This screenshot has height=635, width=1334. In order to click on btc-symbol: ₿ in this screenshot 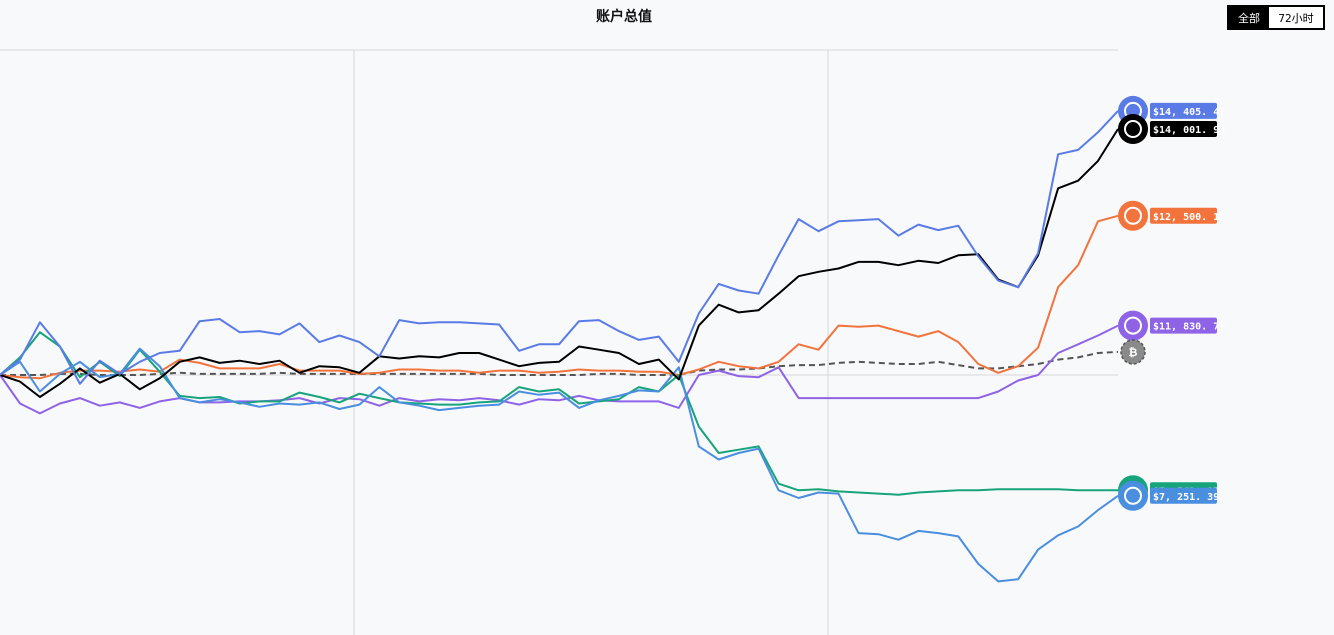, I will do `click(1133, 352)`.